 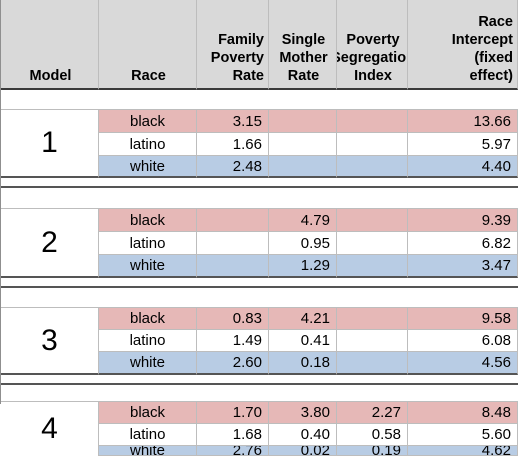 What do you see at coordinates (463, 266) in the screenshot?
I see `intercept-cell: 3.47` at bounding box center [463, 266].